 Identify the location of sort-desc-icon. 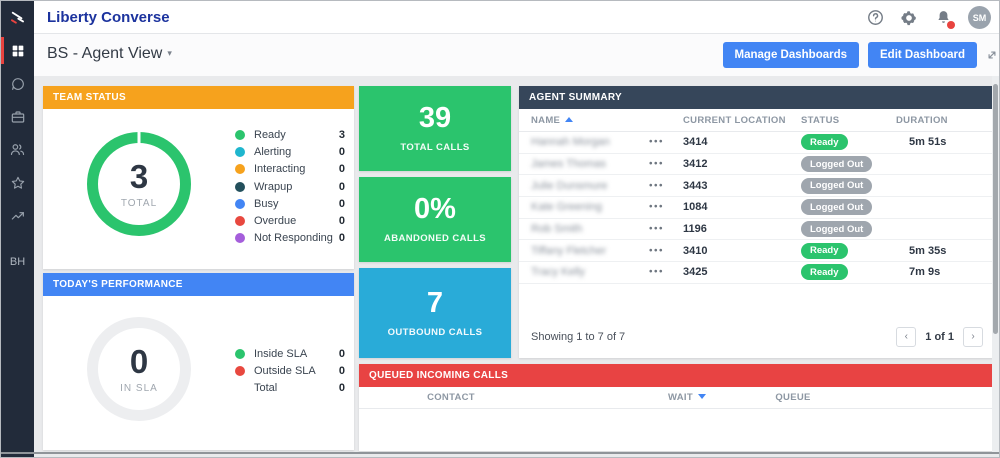
(701, 396).